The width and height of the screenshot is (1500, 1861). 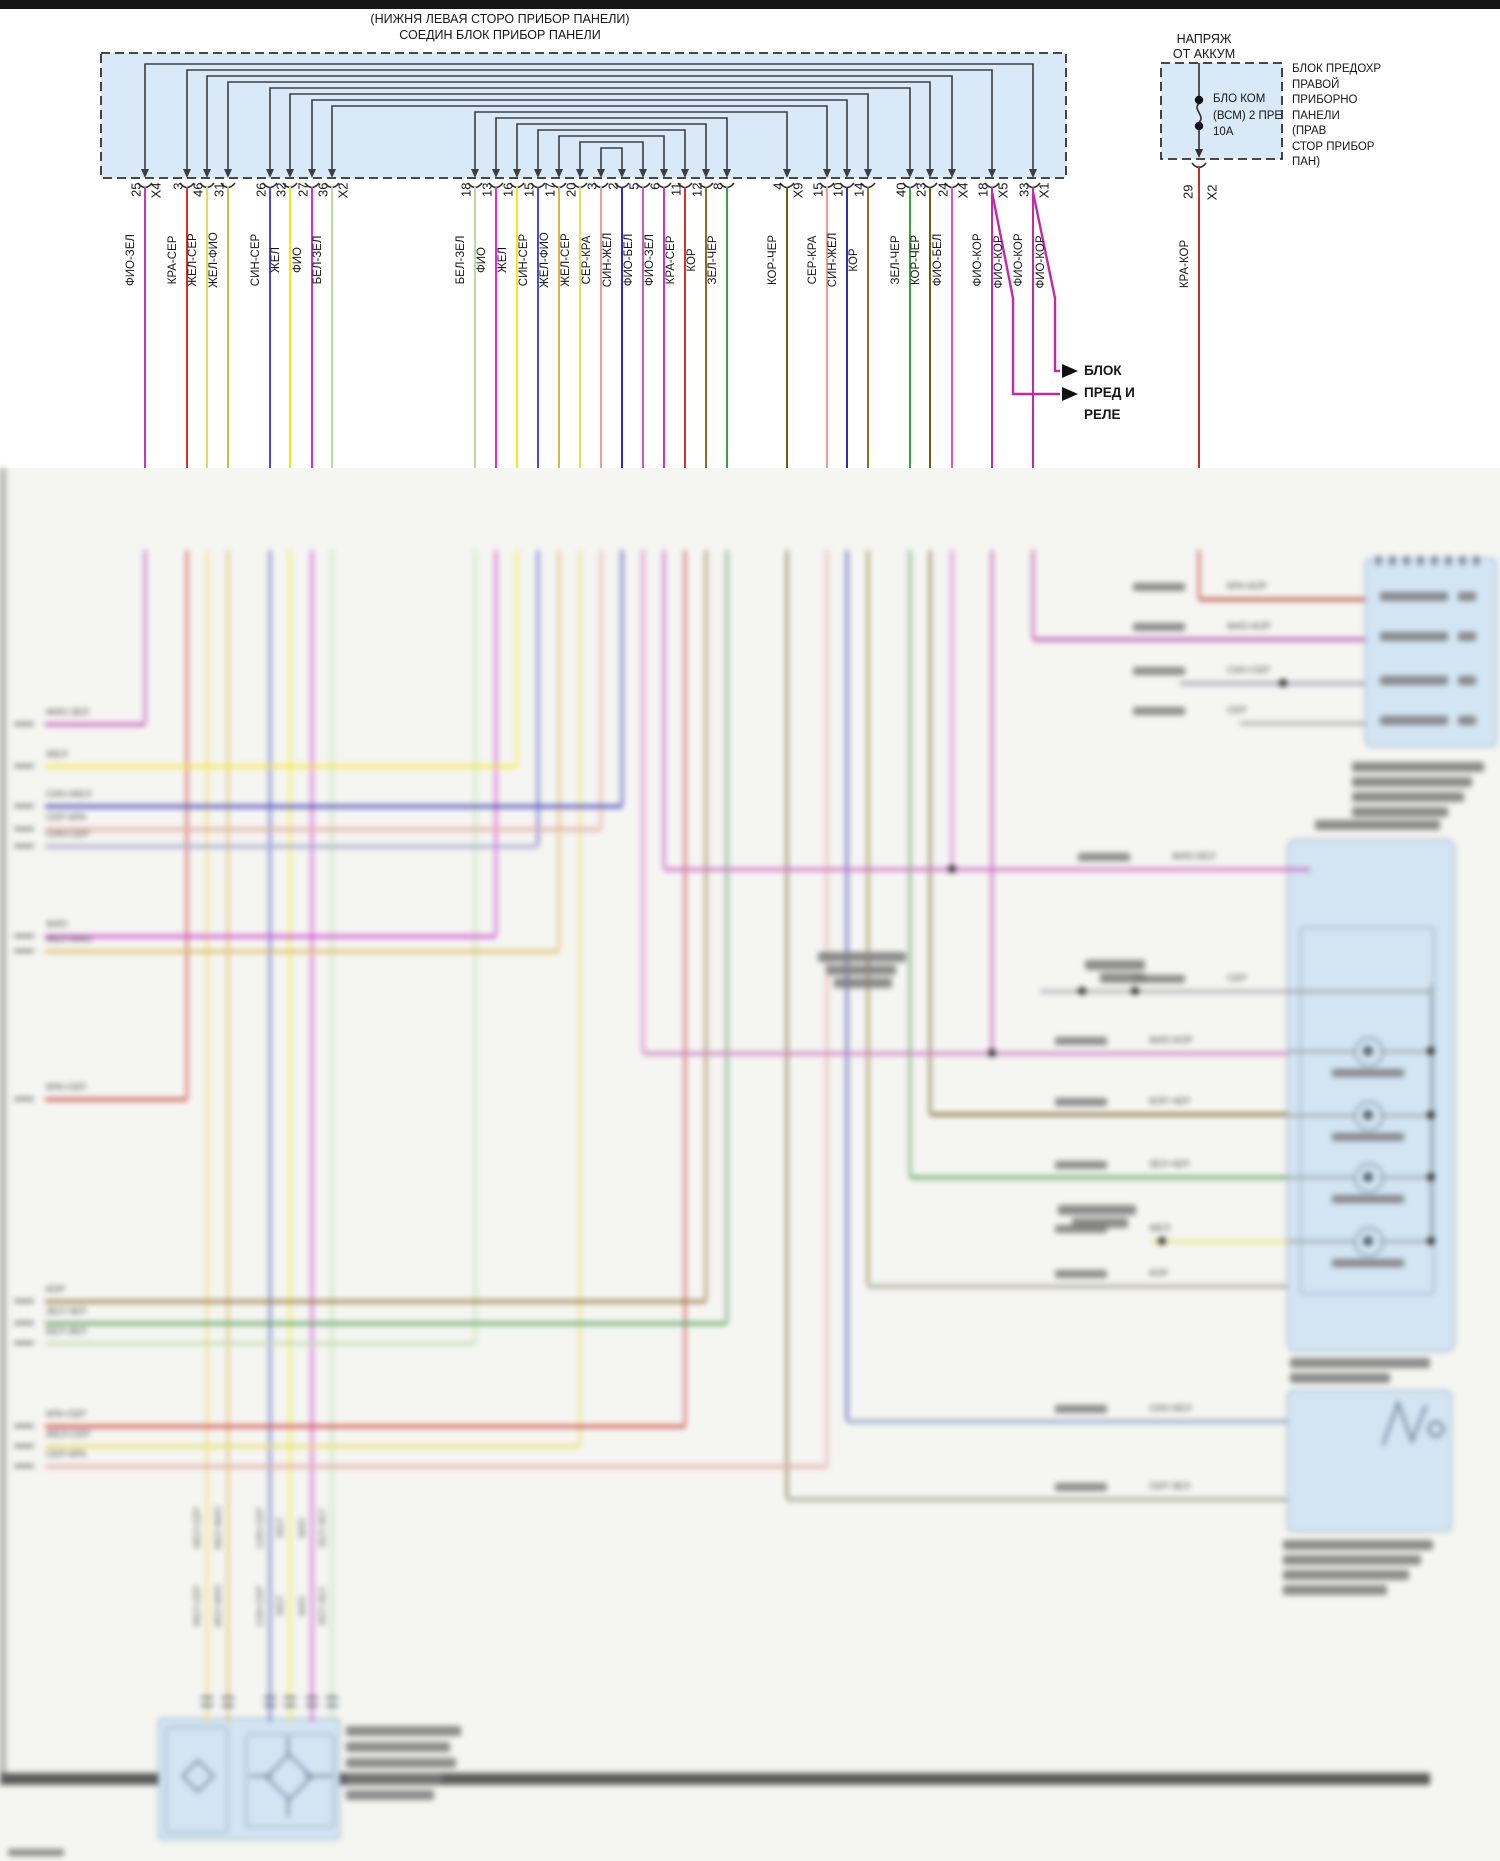 What do you see at coordinates (676, 189) in the screenshot?
I see `pin-number-label: 11` at bounding box center [676, 189].